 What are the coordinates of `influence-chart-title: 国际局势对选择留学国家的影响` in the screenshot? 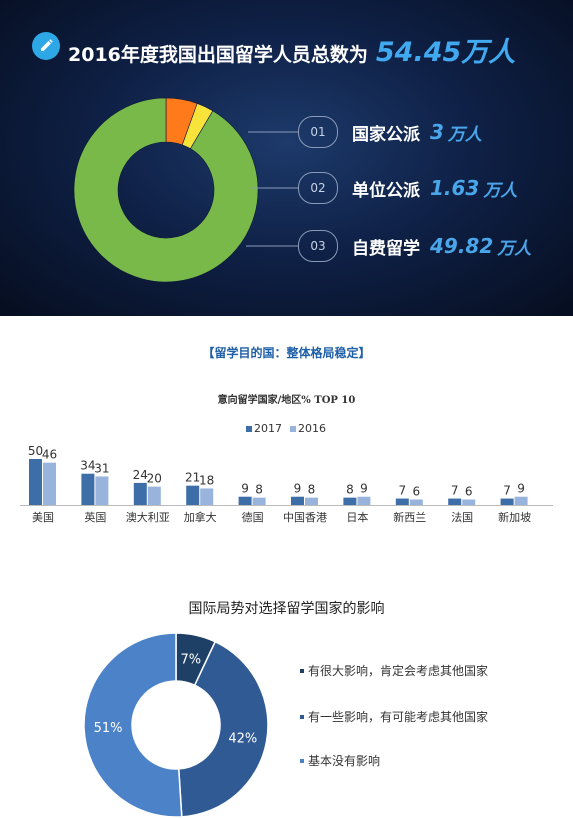 It's located at (286, 609).